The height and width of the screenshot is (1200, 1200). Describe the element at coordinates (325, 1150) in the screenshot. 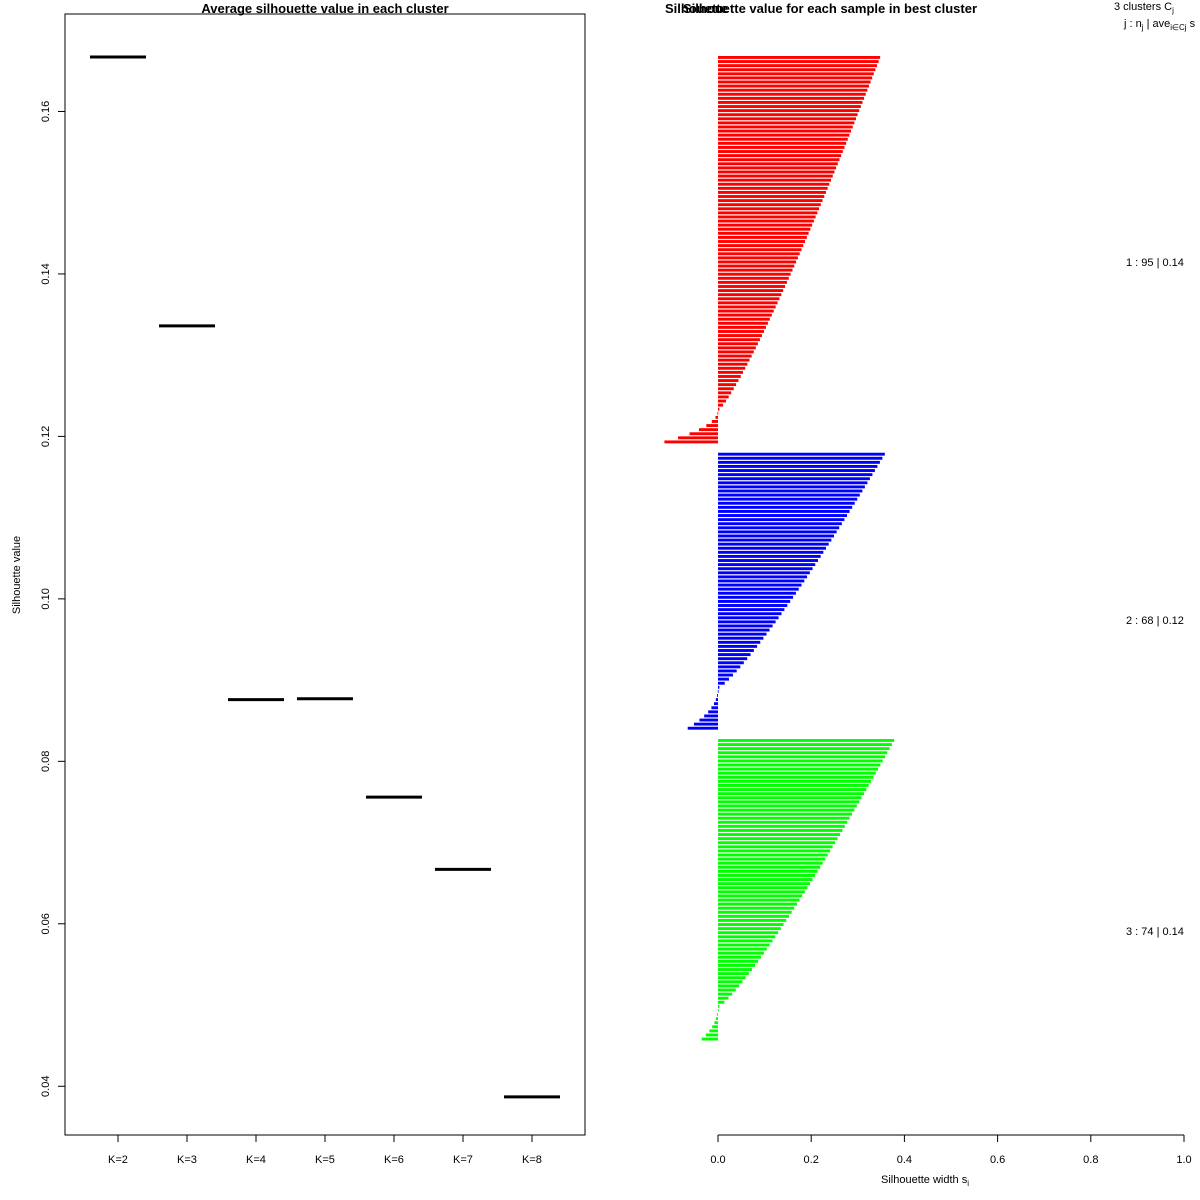

I see `left-x-ticks: K=2 K=3 K=4 K=5 K=6 K=7 K=8` at that location.